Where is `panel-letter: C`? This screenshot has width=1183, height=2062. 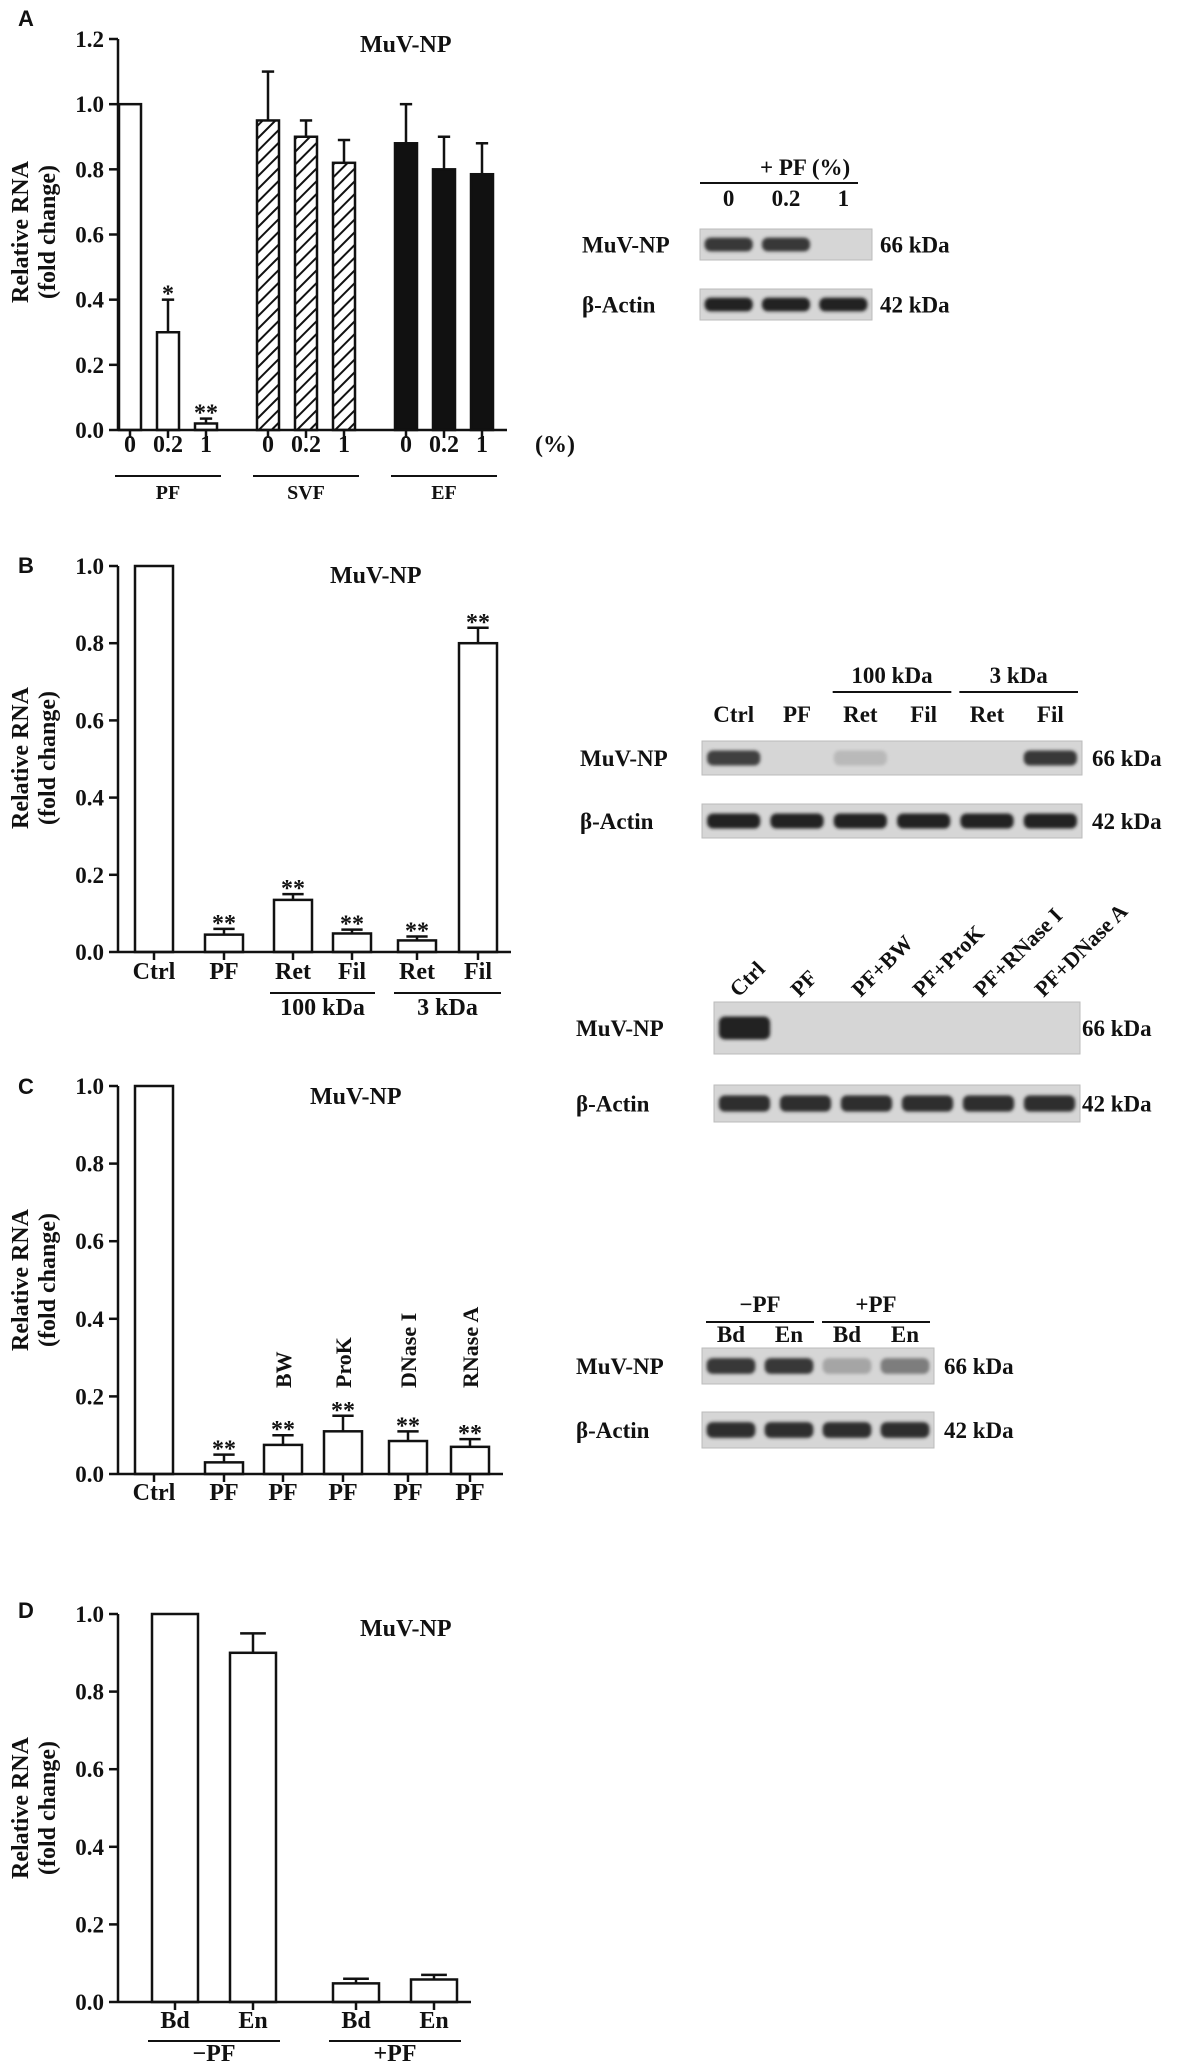 panel-letter: C is located at coordinates (26, 1086).